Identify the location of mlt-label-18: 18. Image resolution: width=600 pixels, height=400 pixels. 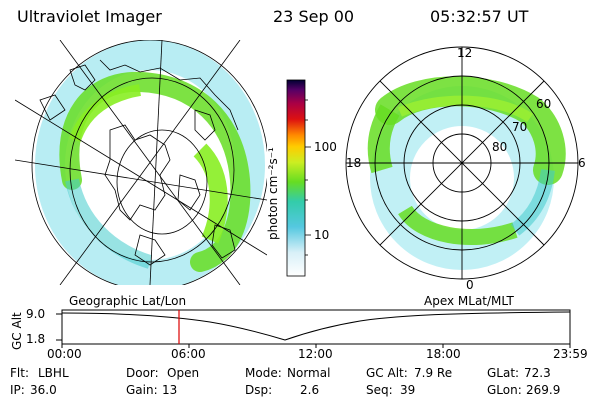
(354, 163).